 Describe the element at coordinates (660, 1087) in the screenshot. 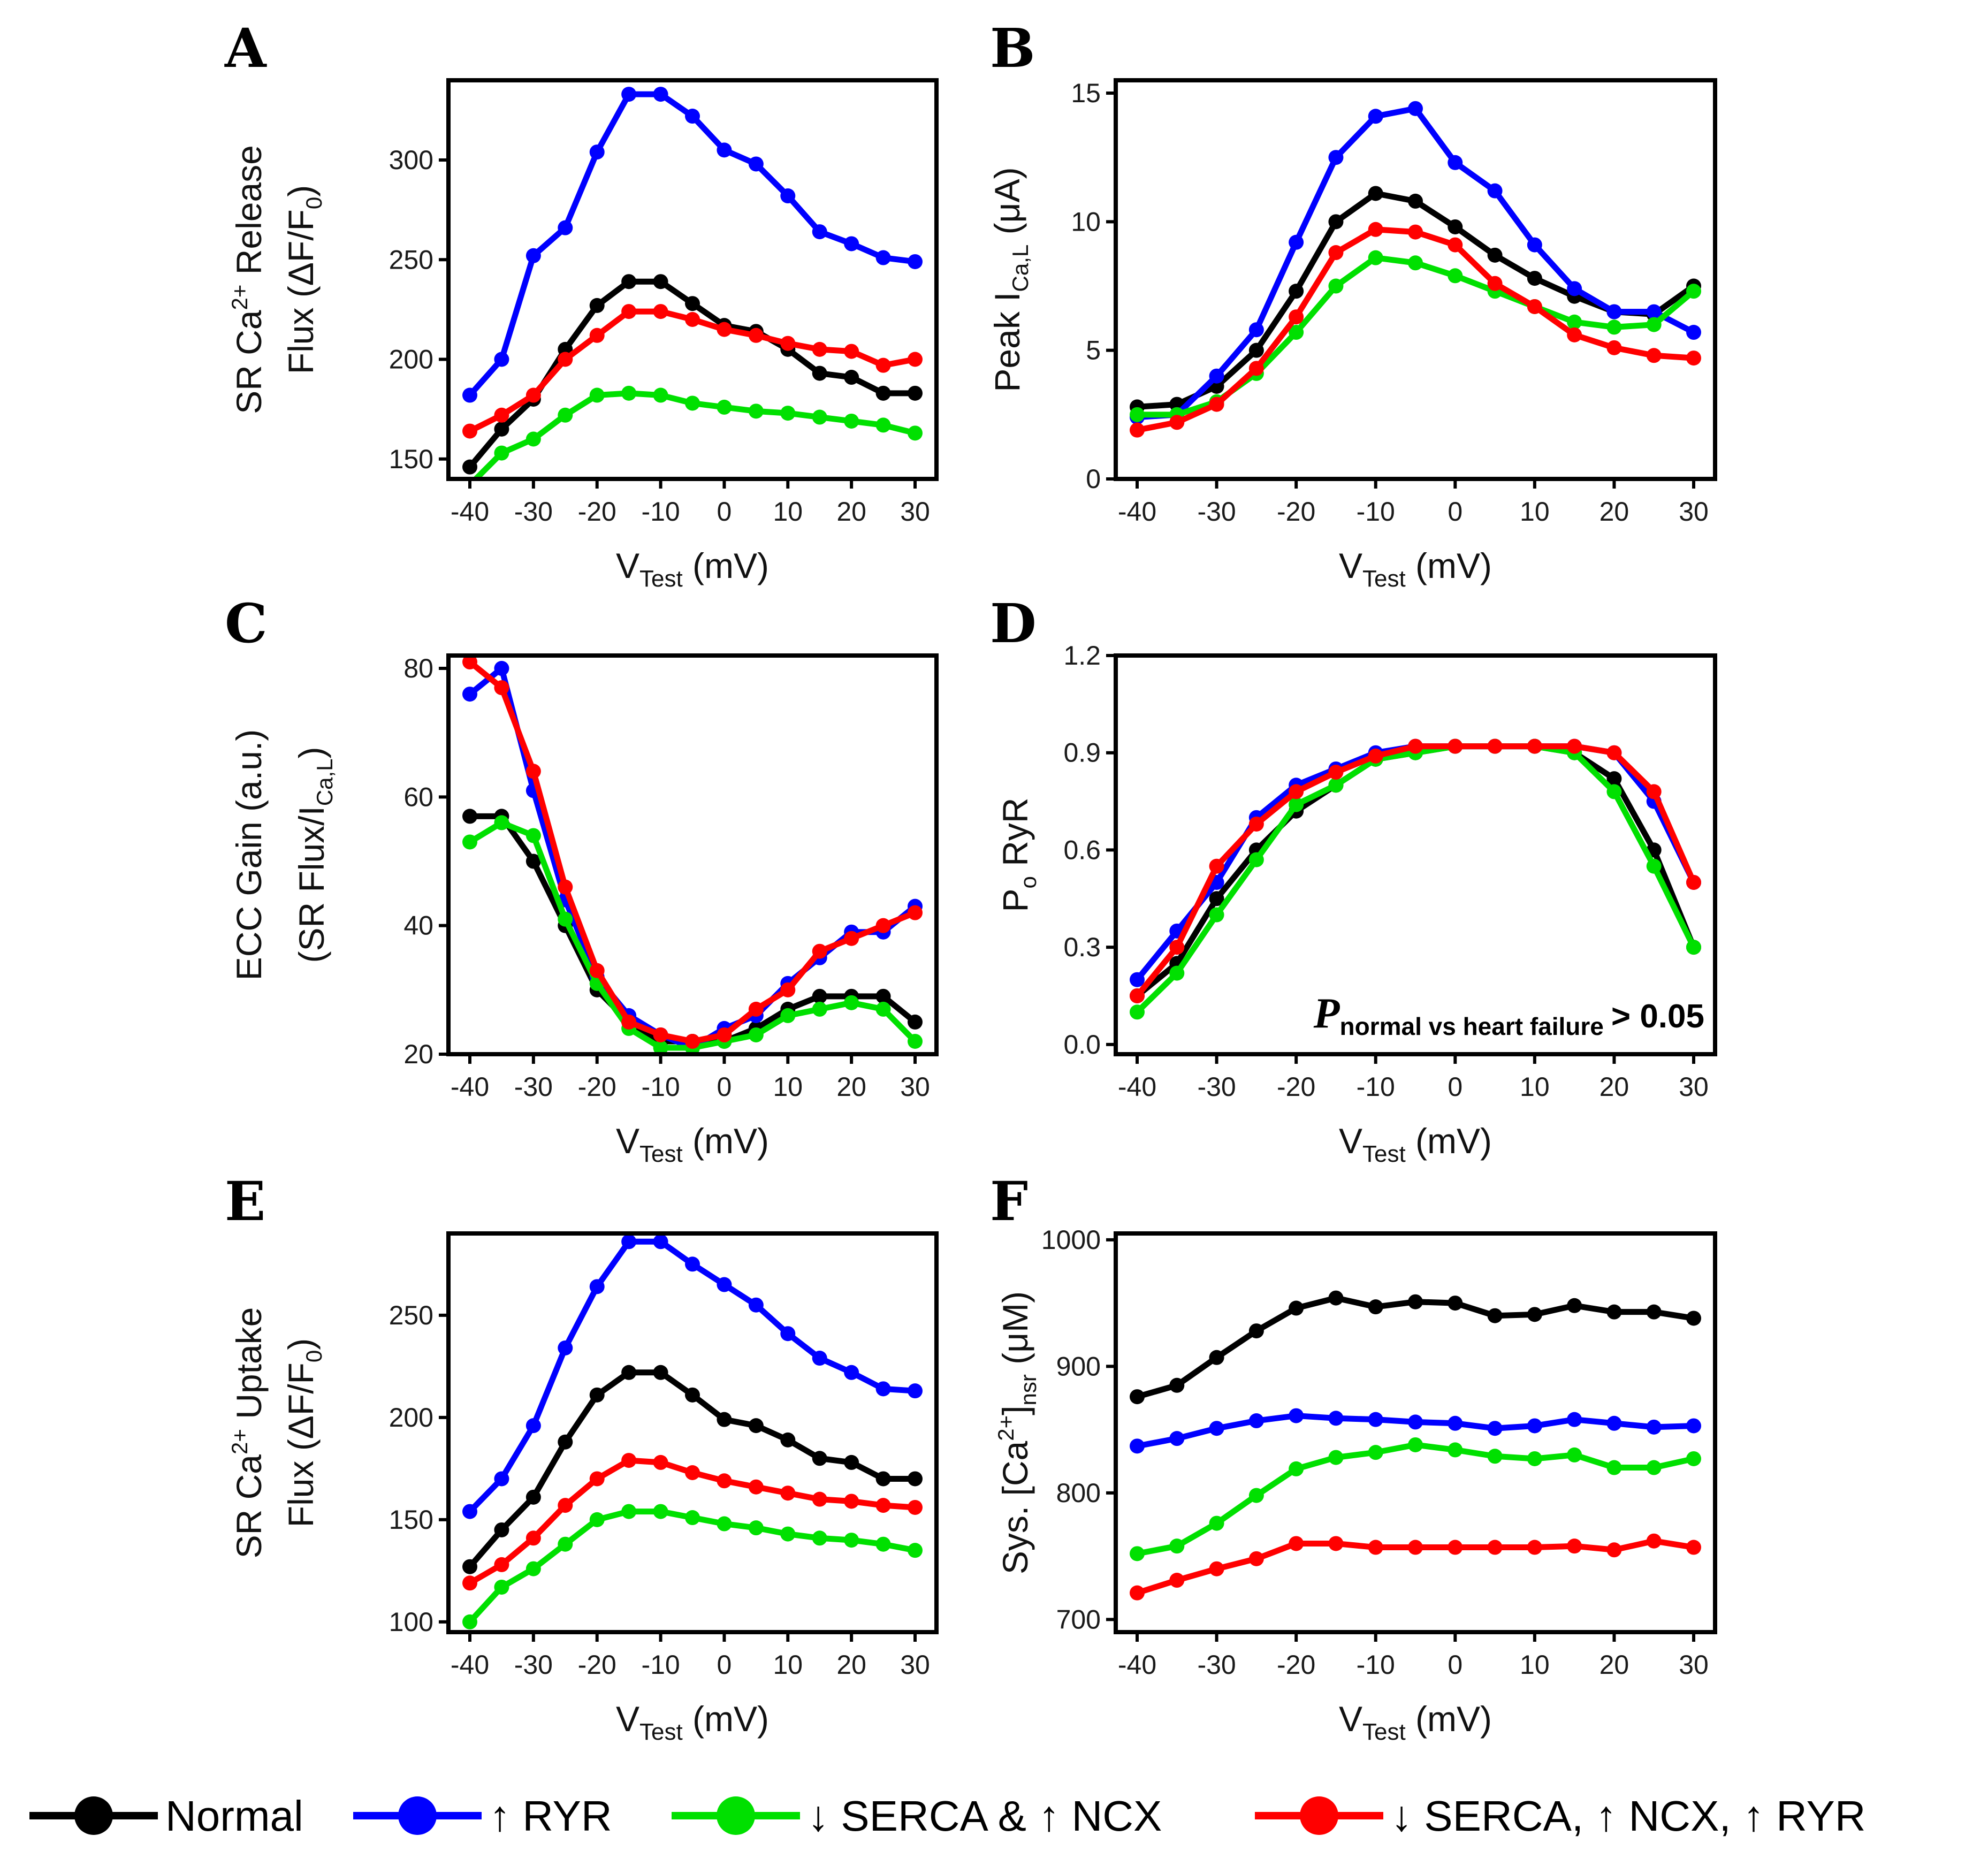

I see `x-tick-label-C-3: -10` at that location.